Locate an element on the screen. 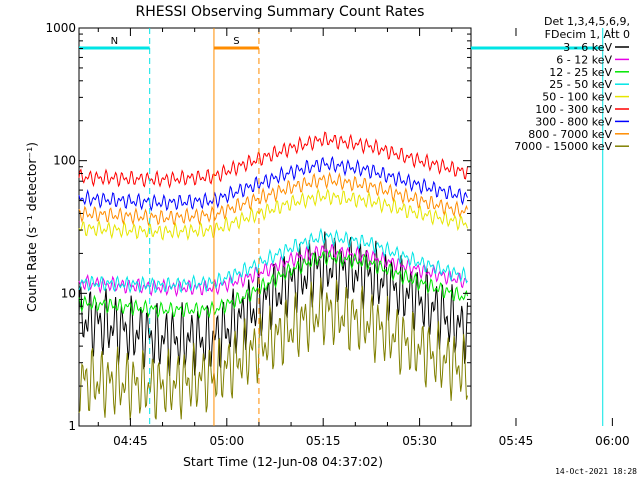 This screenshot has height=480, width=640. legend-entry-label: 300 - 800 keV is located at coordinates (573, 121).